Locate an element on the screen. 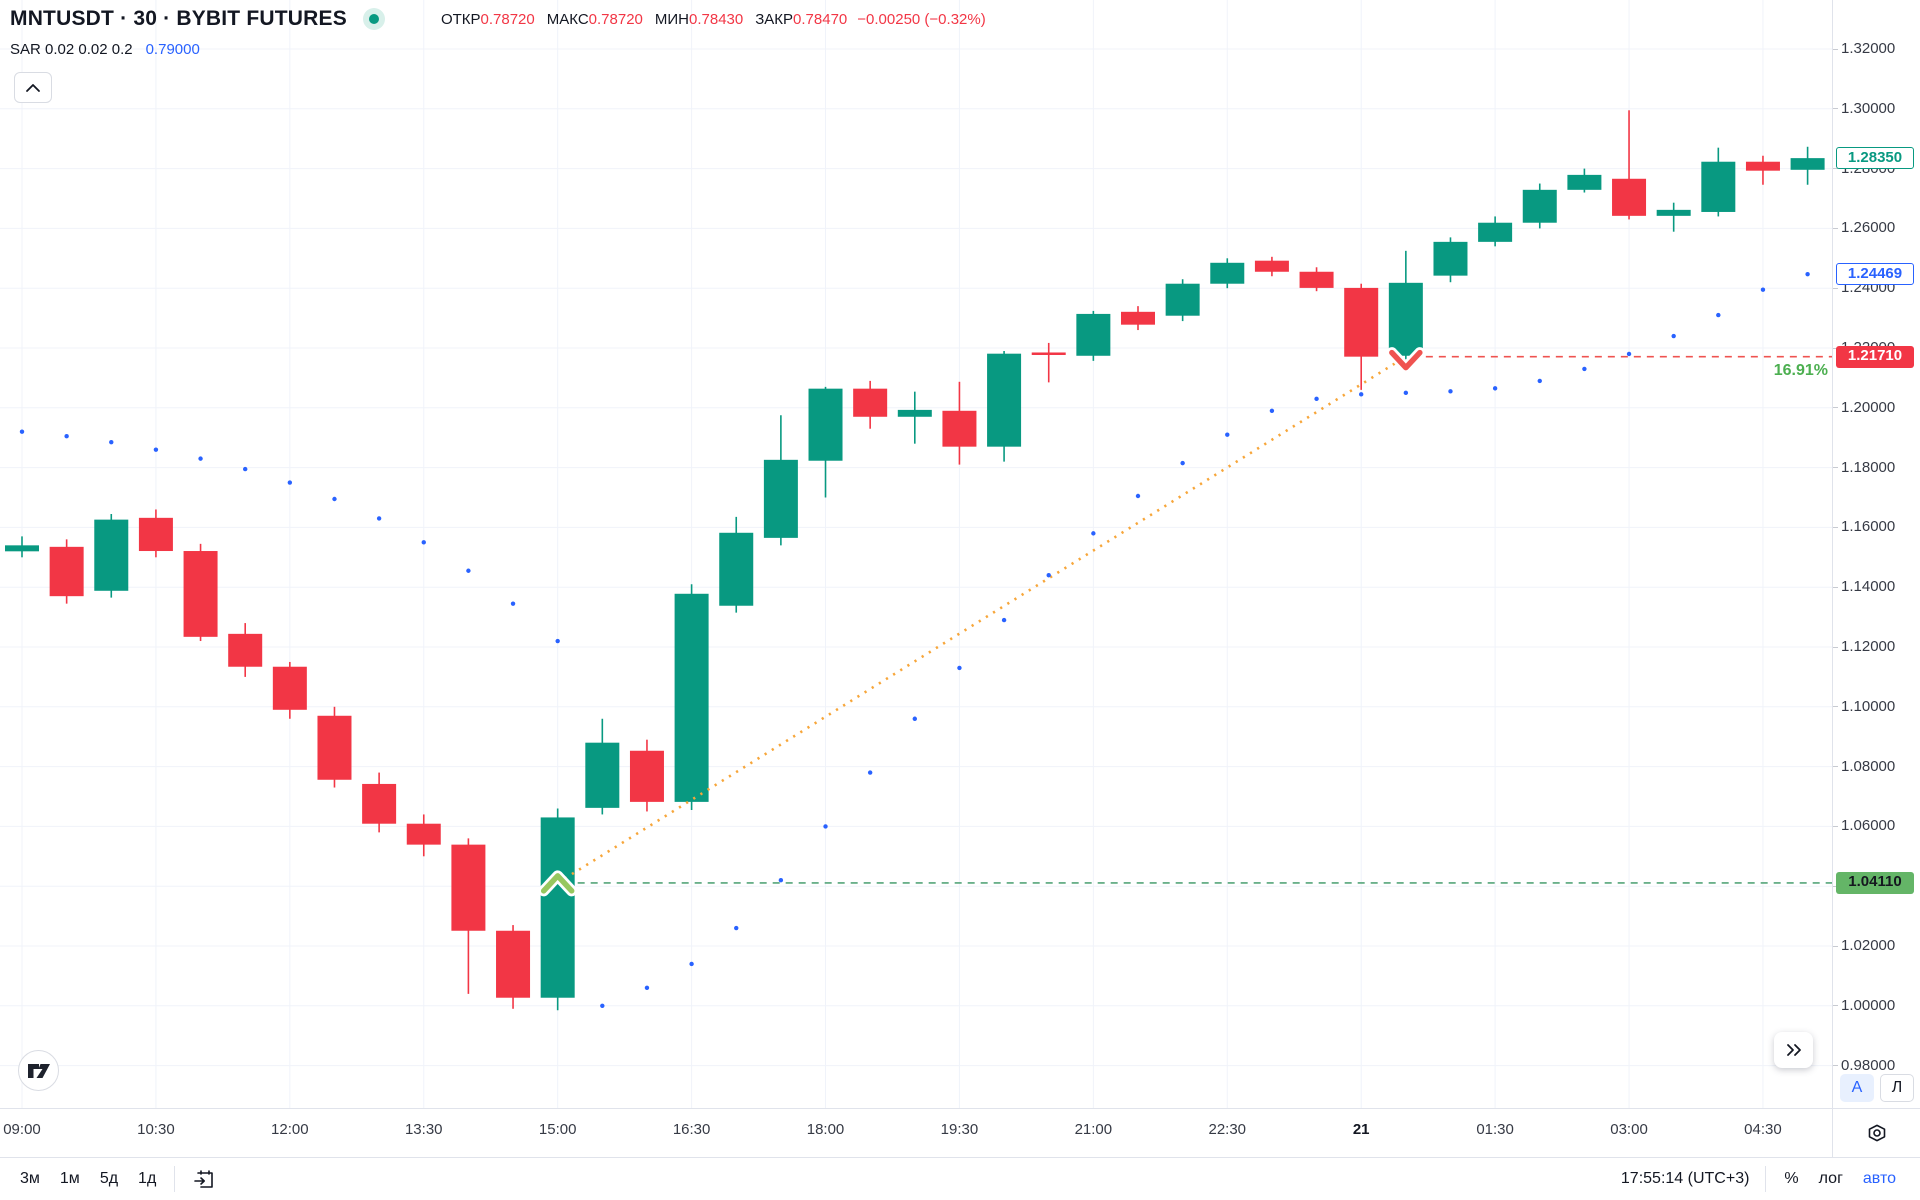 Image resolution: width=1920 pixels, height=1200 pixels. go-to-realtime-button is located at coordinates (1793, 1050).